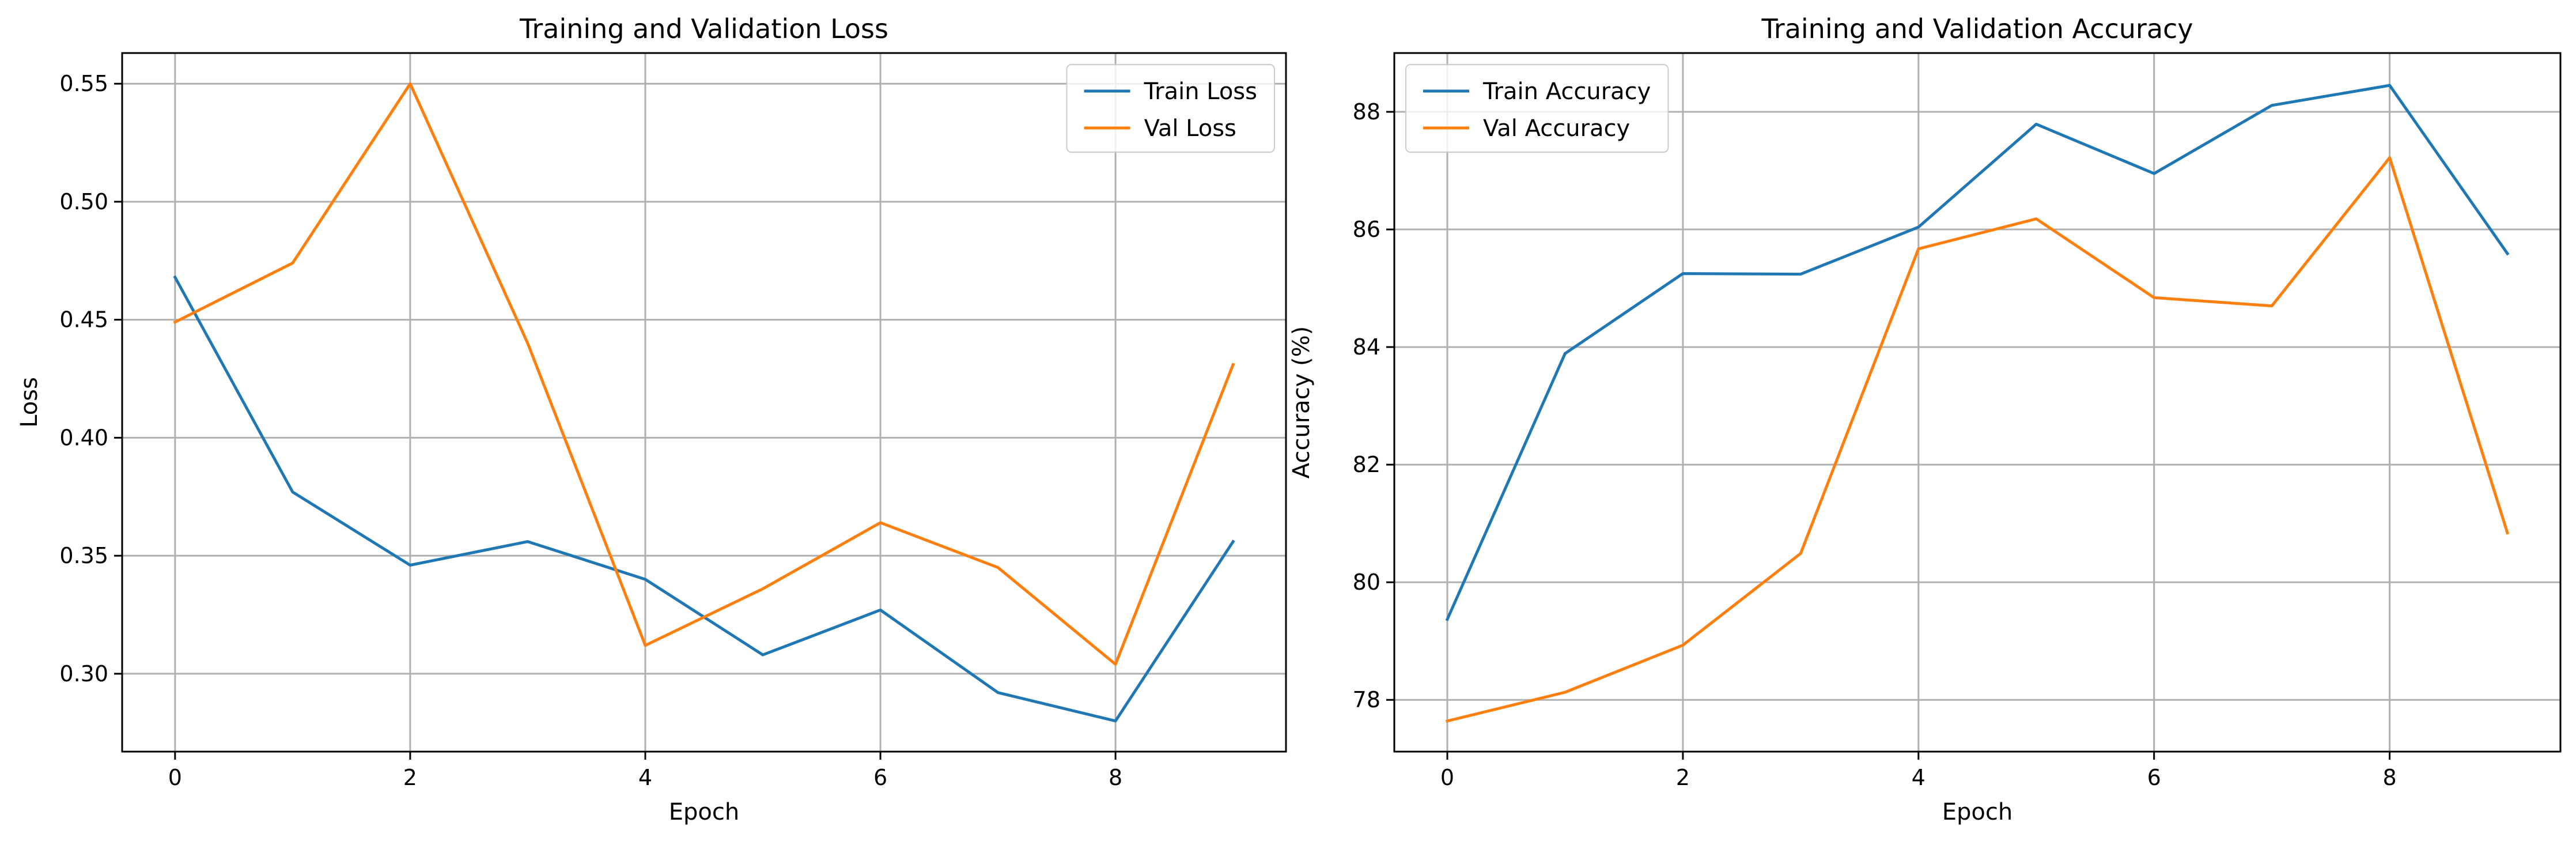 Image resolution: width=2576 pixels, height=845 pixels. I want to click on loss-x-tick-label: 0, so click(175, 777).